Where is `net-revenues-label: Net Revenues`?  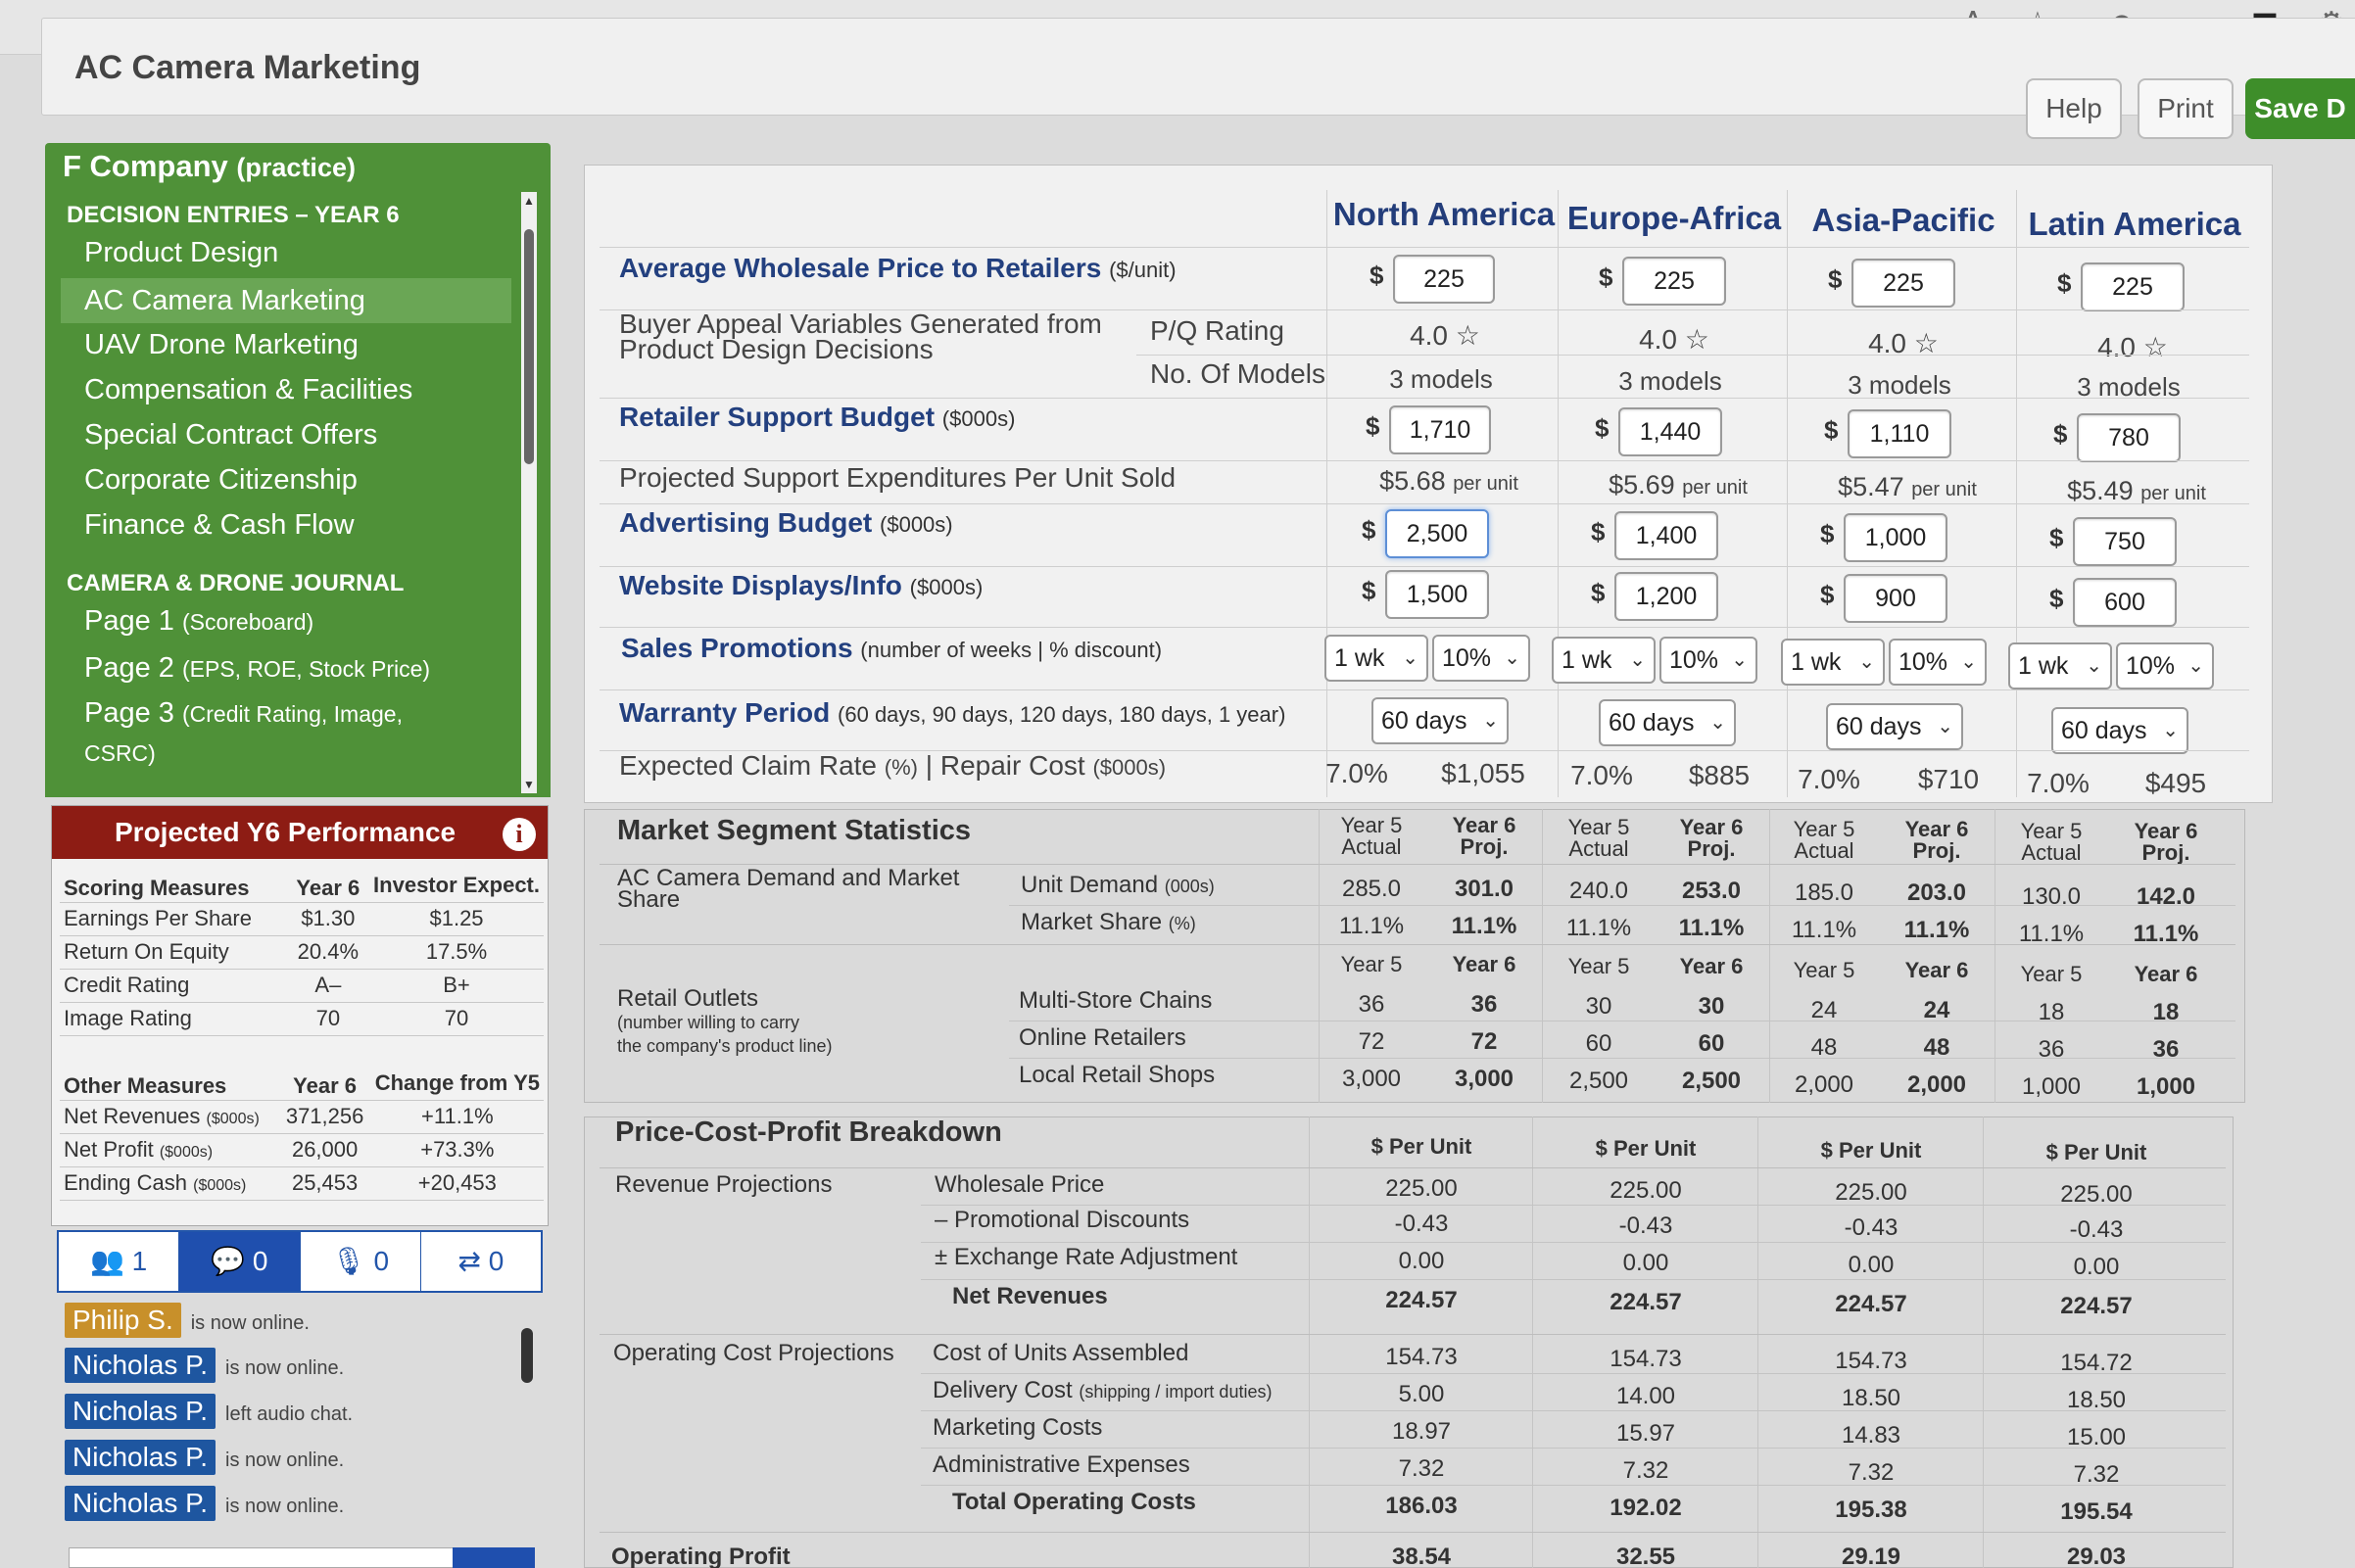 net-revenues-label: Net Revenues is located at coordinates (1030, 1296).